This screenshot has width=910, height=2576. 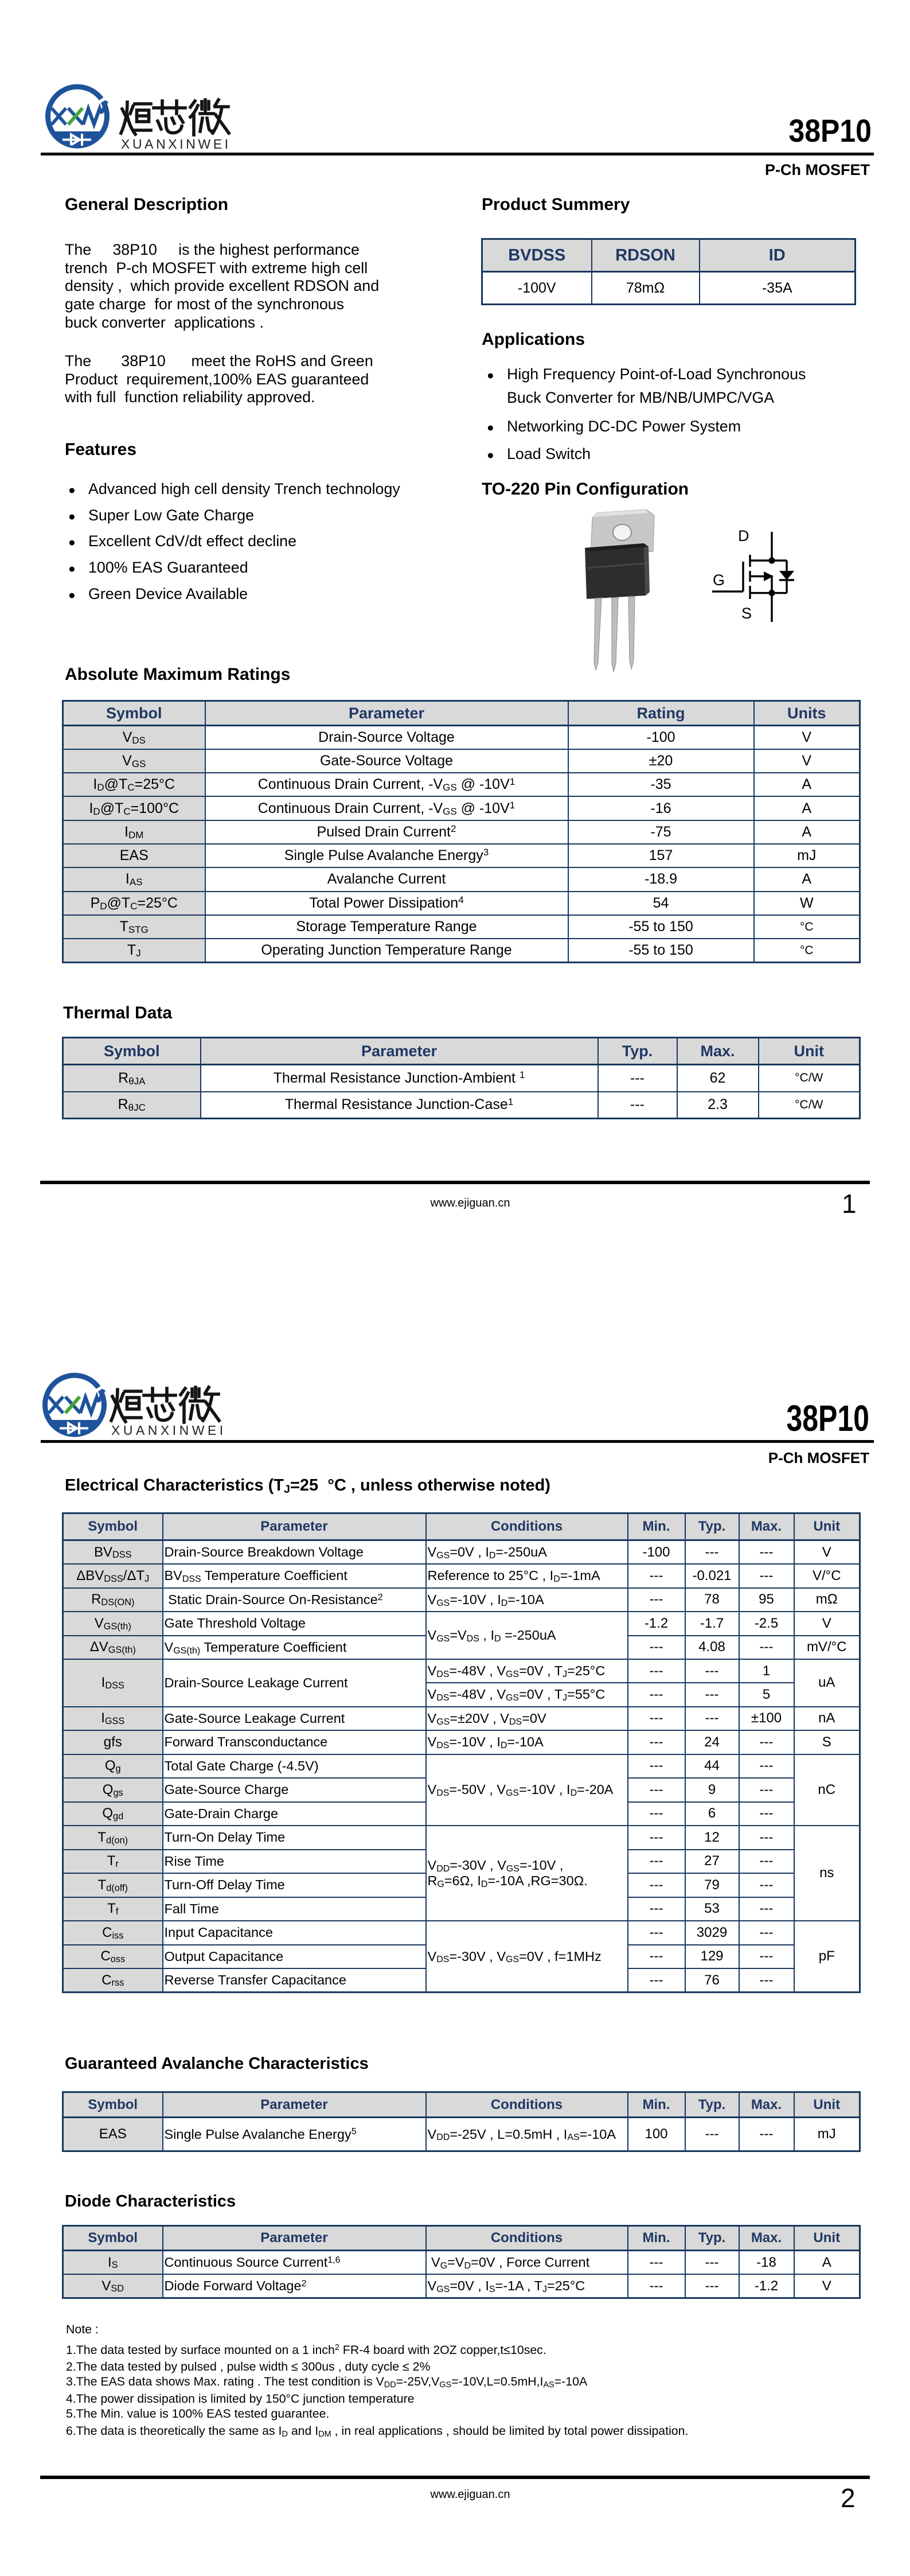 I want to click on svg-text: G, so click(x=719, y=580).